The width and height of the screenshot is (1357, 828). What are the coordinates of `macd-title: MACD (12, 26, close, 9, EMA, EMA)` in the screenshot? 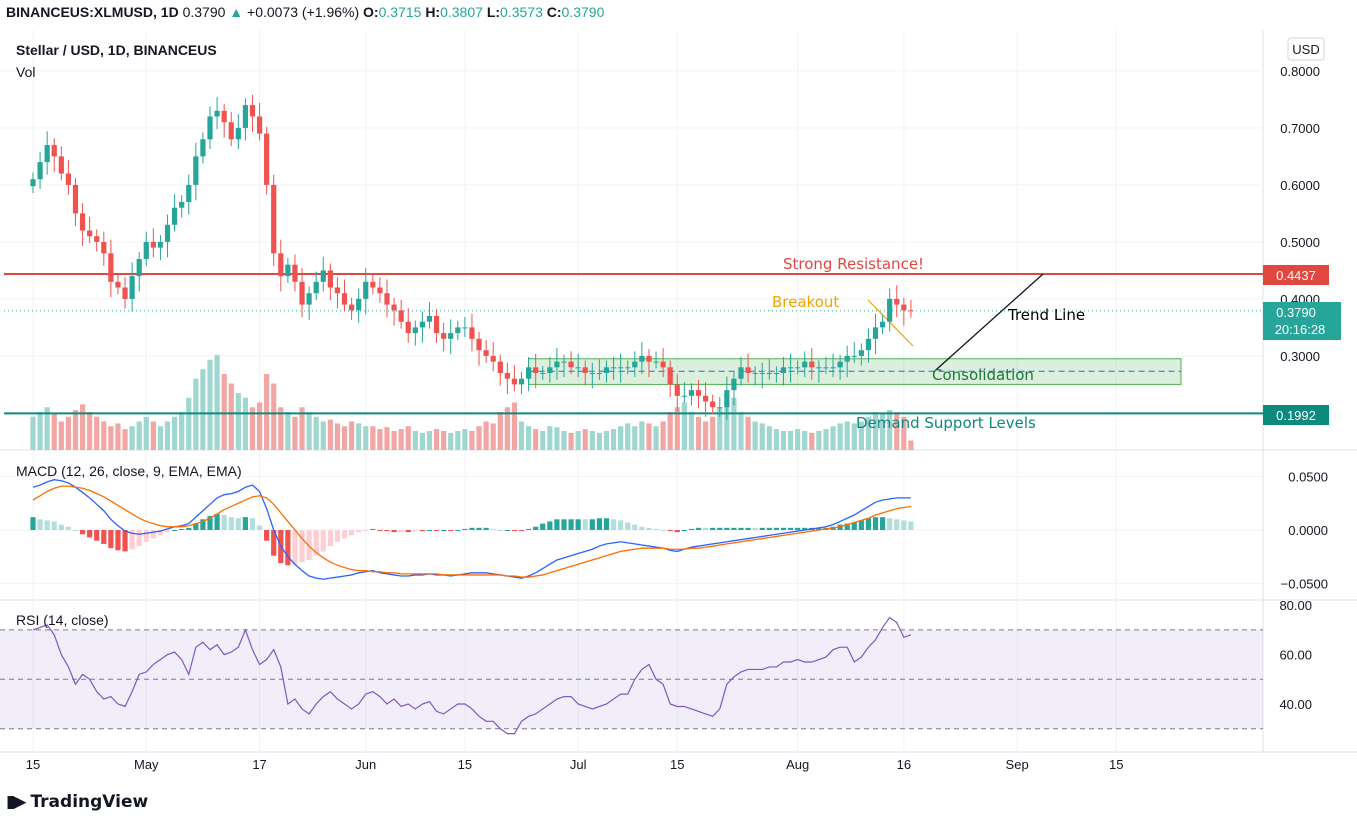 It's located at (129, 471).